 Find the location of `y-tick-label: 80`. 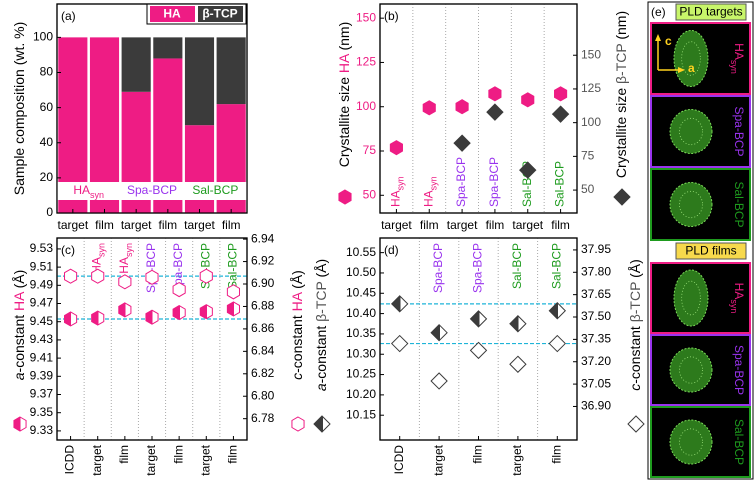

y-tick-label: 80 is located at coordinates (47, 72).